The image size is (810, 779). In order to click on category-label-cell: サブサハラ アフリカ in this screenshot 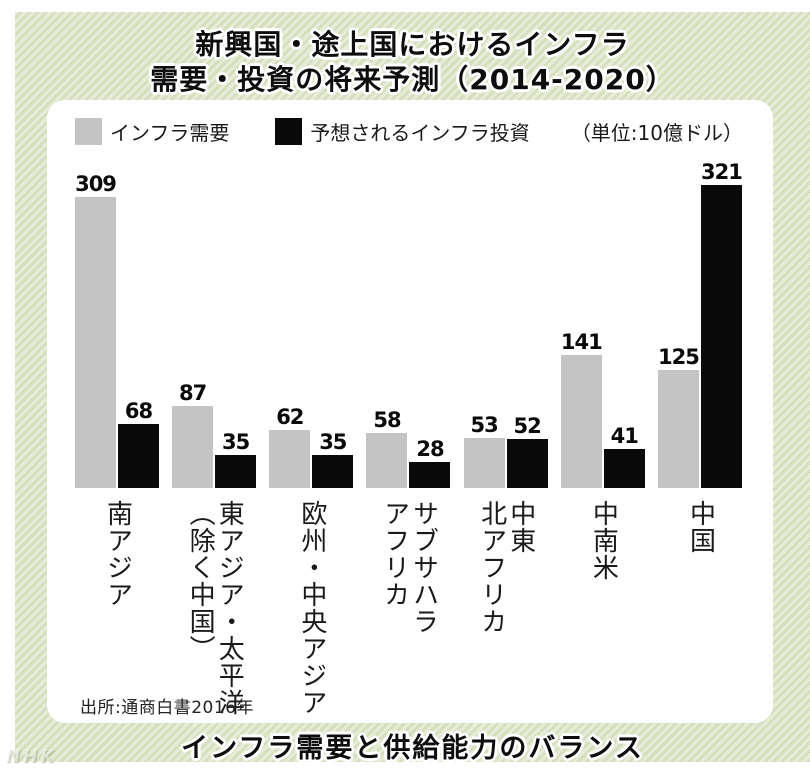, I will do `click(408, 611)`.